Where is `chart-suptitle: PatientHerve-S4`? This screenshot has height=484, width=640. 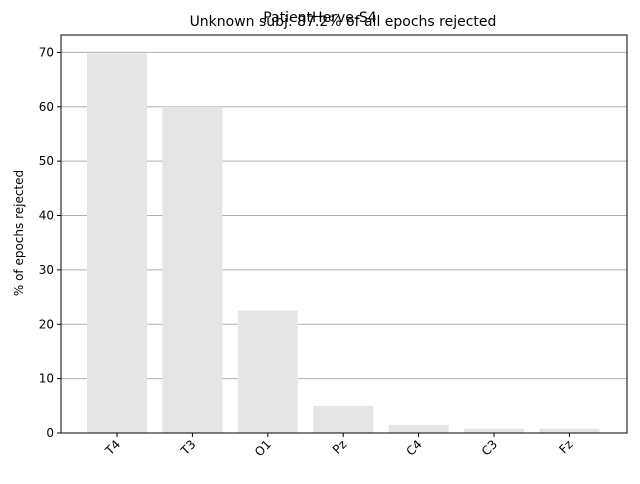
chart-suptitle: PatientHerve-S4 is located at coordinates (319, 18).